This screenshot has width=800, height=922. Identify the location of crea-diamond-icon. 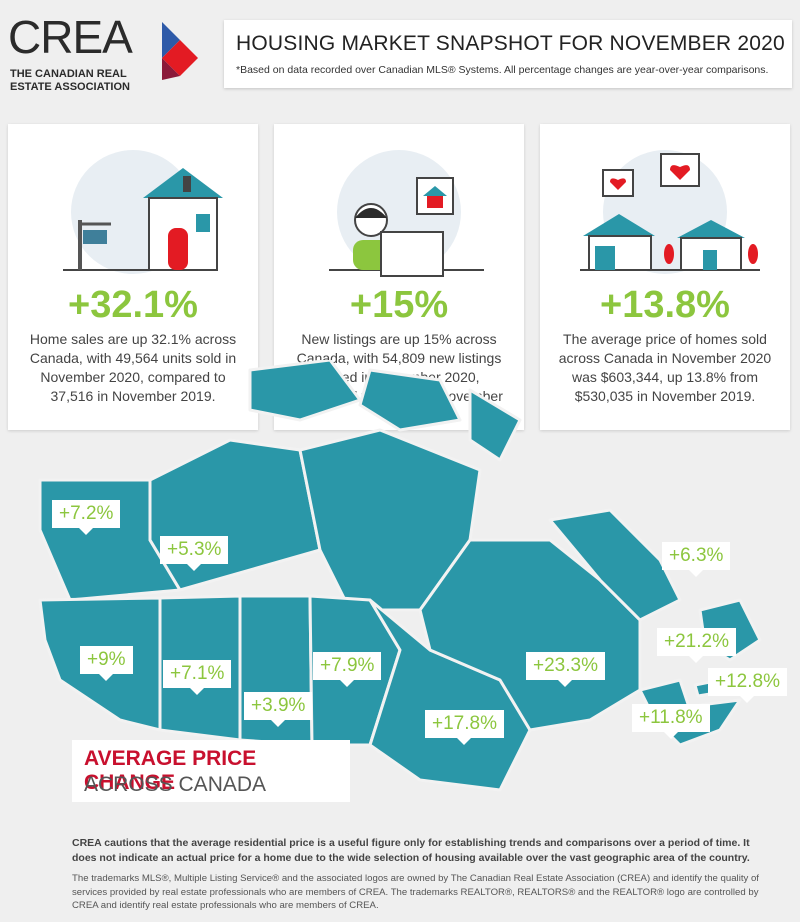
(180, 51).